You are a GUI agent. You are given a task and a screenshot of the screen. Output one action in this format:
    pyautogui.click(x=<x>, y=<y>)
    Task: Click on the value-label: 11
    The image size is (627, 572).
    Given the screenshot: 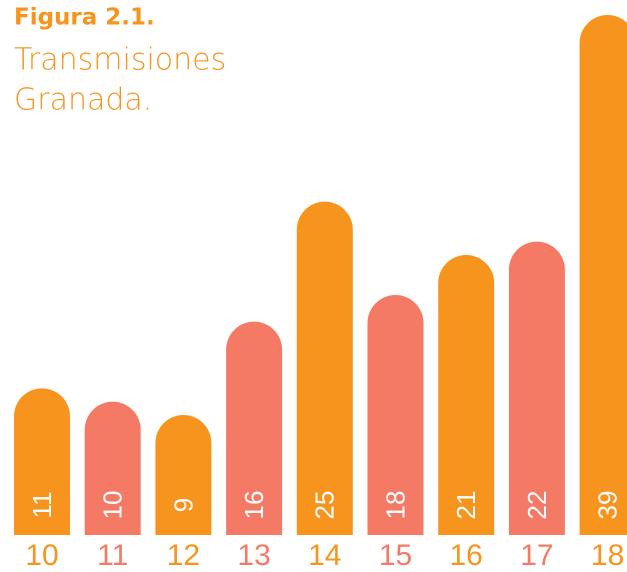 What is the action you would take?
    pyautogui.click(x=42, y=505)
    